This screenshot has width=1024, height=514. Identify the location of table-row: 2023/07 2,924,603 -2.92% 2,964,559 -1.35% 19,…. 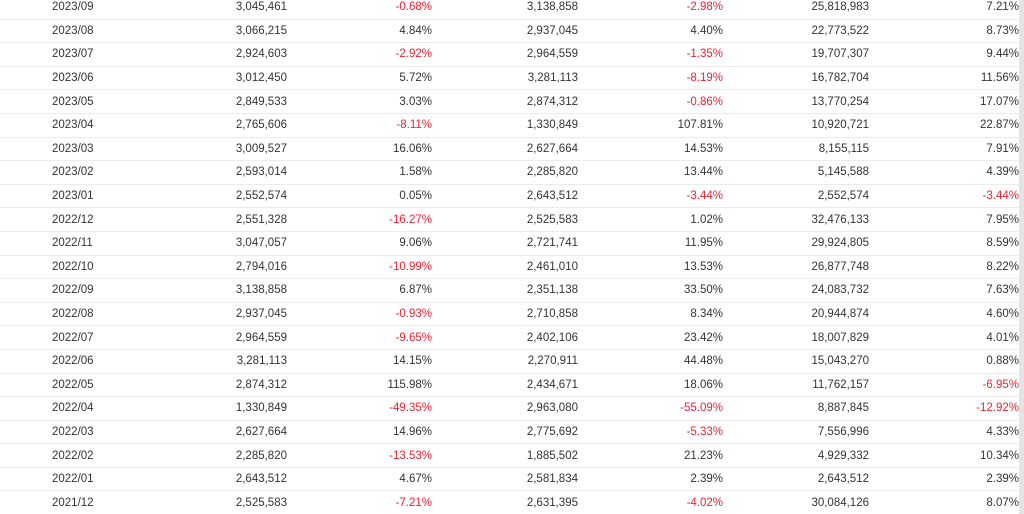
(510, 54).